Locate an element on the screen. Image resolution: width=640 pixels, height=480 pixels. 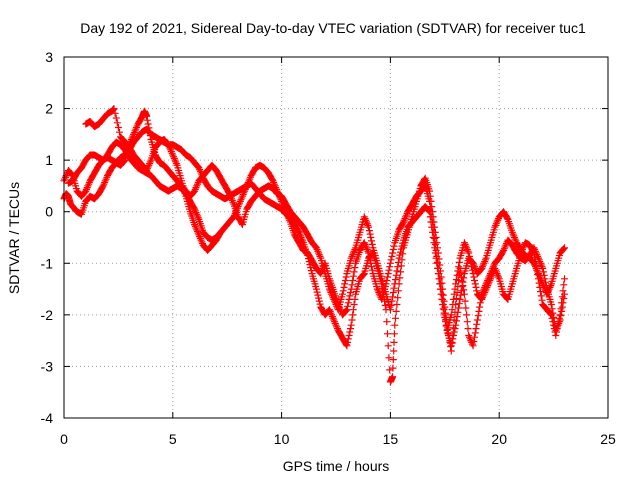
x-tick-label-1: 5 is located at coordinates (173, 439).